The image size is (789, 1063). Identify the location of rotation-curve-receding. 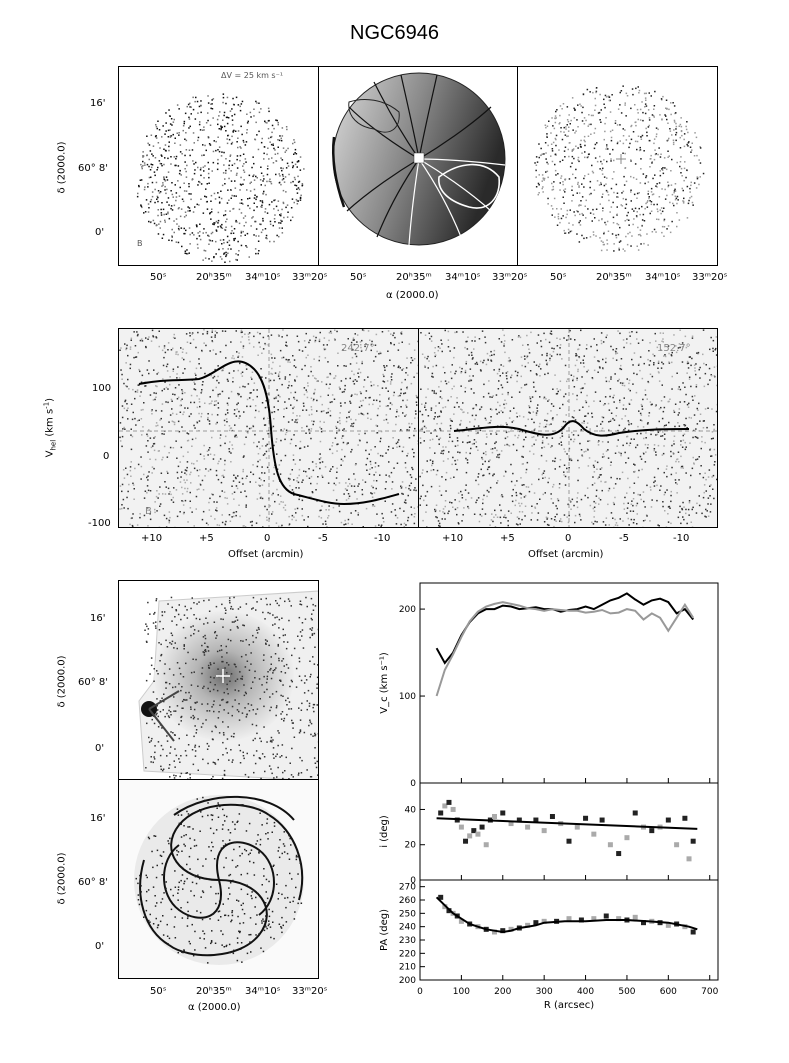
(565, 649).